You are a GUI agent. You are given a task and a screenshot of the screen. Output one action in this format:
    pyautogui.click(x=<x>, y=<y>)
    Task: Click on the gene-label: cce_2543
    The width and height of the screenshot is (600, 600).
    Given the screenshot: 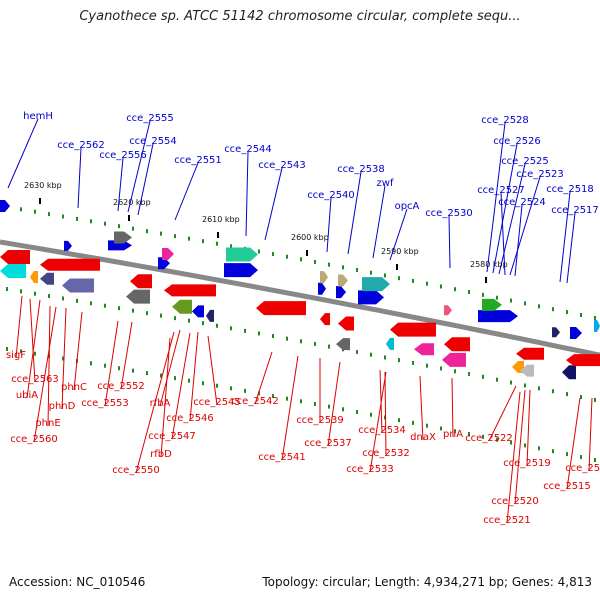 What is the action you would take?
    pyautogui.click(x=282, y=165)
    